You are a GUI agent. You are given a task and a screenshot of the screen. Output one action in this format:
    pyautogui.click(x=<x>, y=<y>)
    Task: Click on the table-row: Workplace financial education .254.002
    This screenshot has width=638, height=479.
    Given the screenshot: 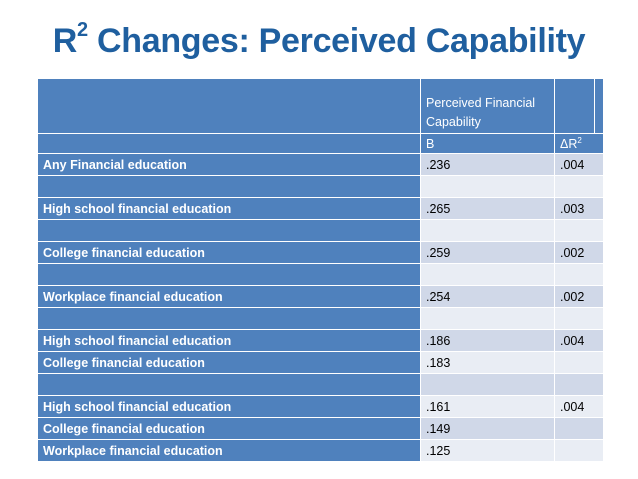 What is the action you would take?
    pyautogui.click(x=320, y=296)
    